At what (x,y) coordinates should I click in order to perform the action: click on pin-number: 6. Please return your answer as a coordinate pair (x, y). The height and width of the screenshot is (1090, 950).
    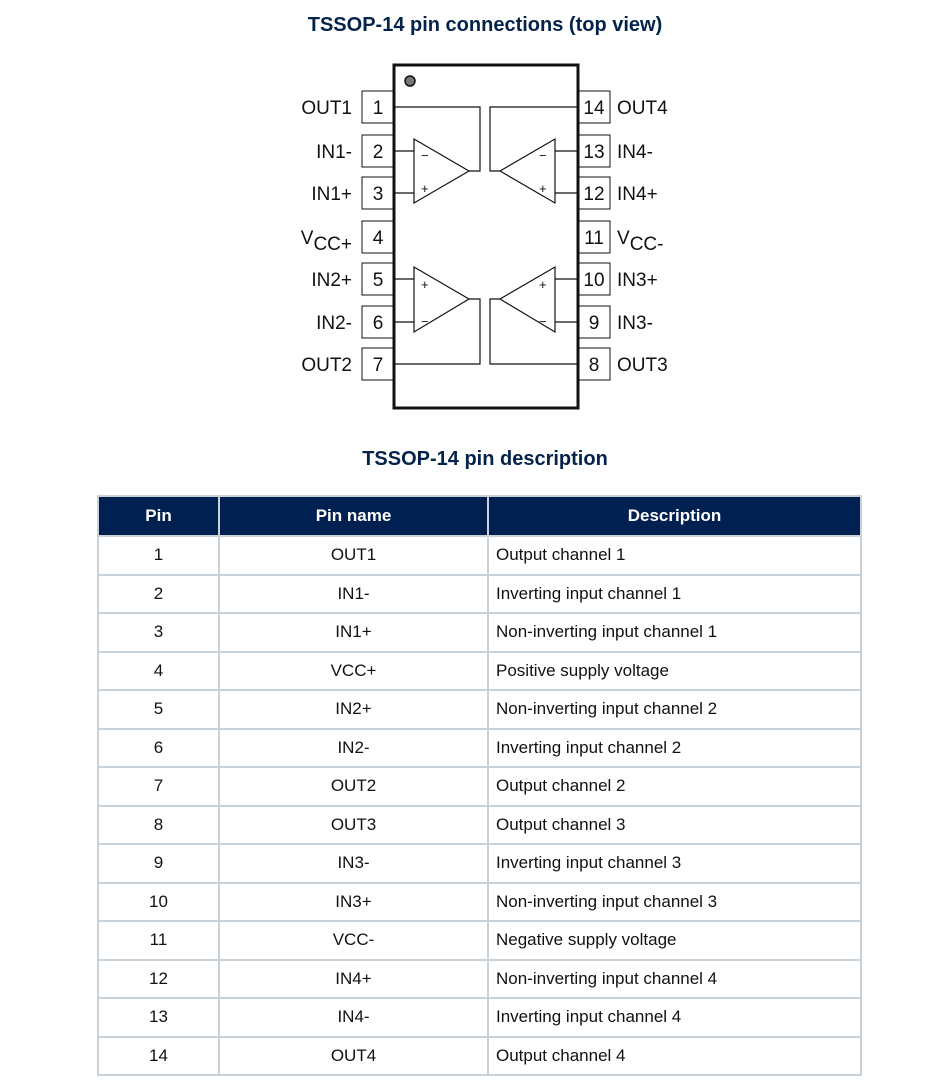
    Looking at the image, I should click on (378, 323).